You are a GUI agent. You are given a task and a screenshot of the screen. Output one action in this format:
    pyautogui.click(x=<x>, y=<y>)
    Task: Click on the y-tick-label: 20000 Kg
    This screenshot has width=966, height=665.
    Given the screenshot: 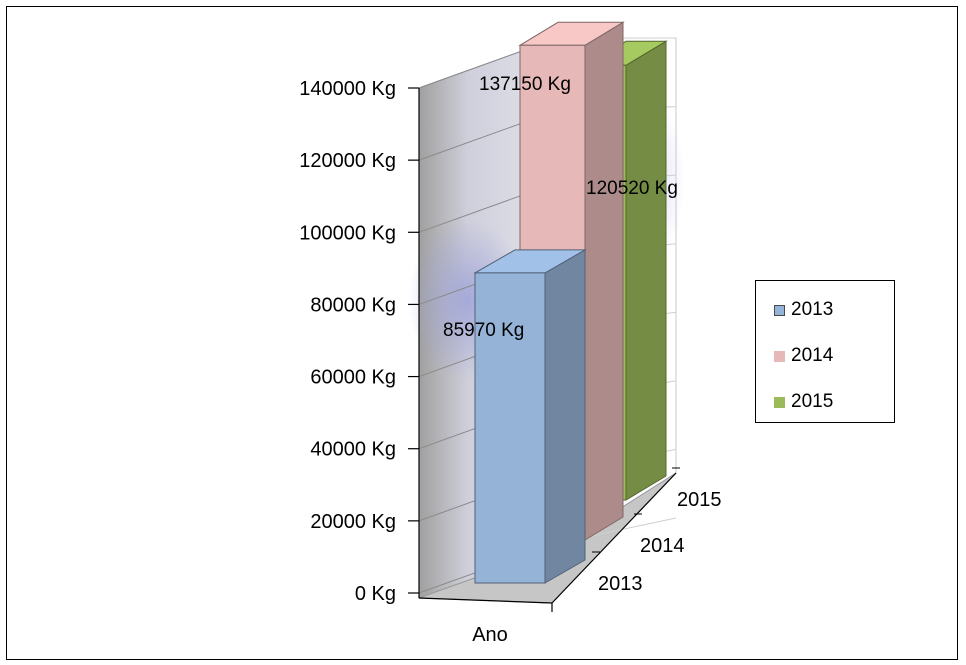 What is the action you would take?
    pyautogui.click(x=353, y=522)
    